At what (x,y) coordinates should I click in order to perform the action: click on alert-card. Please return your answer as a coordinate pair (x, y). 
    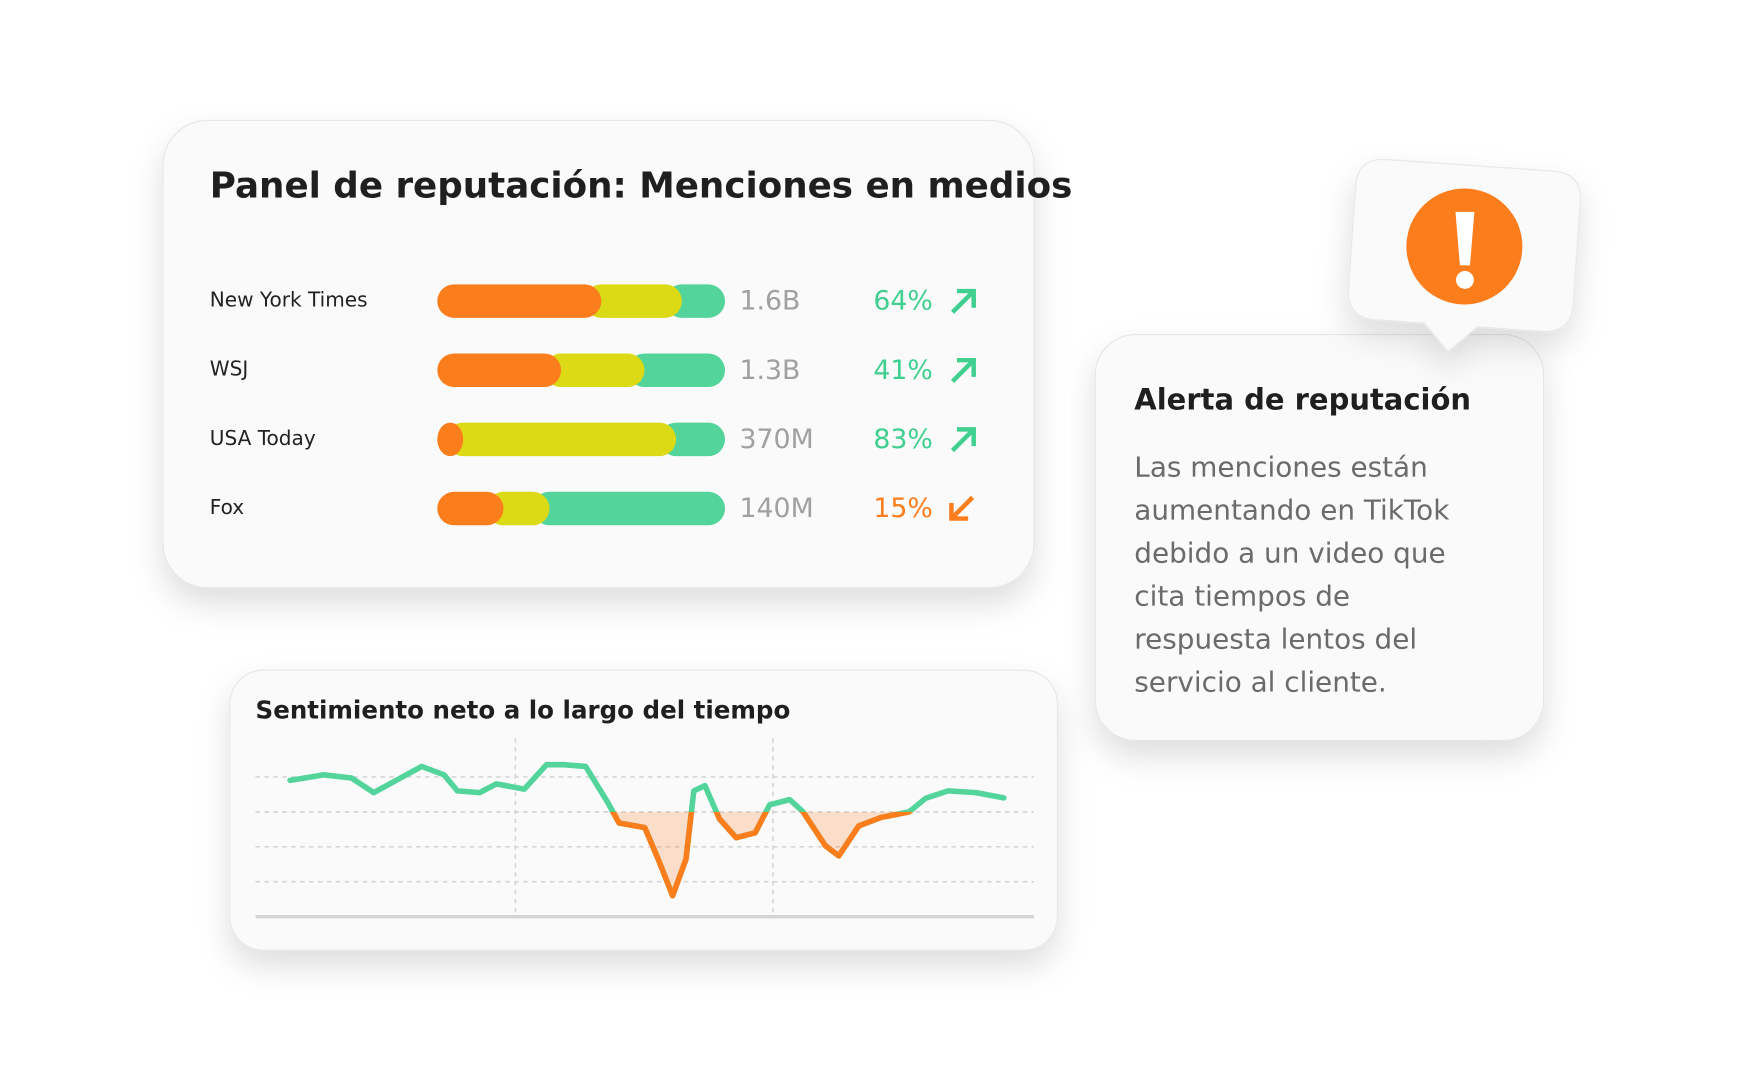
    Looking at the image, I should click on (1319, 537).